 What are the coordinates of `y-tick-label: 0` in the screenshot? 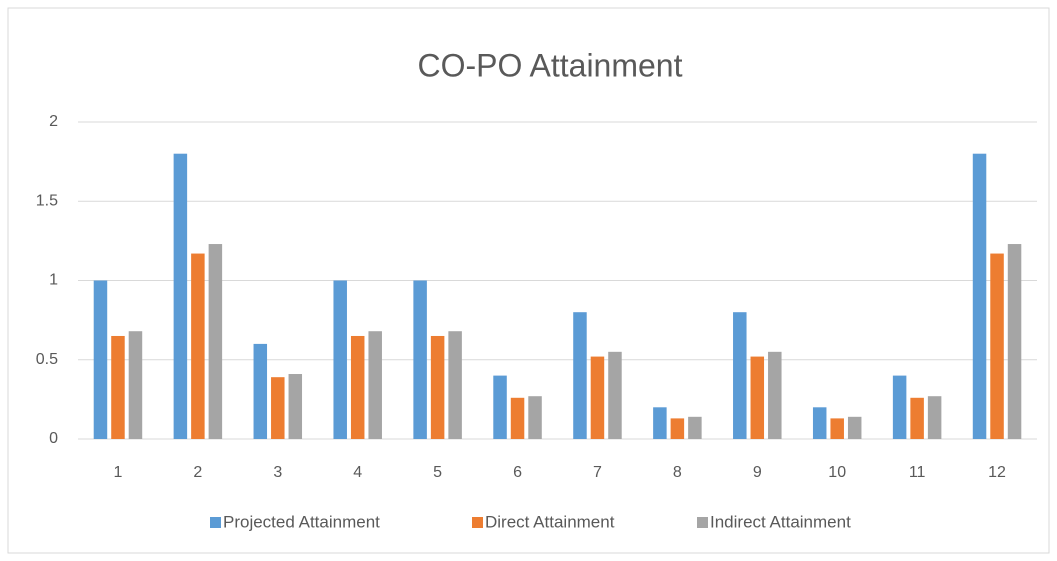 It's located at (53, 438).